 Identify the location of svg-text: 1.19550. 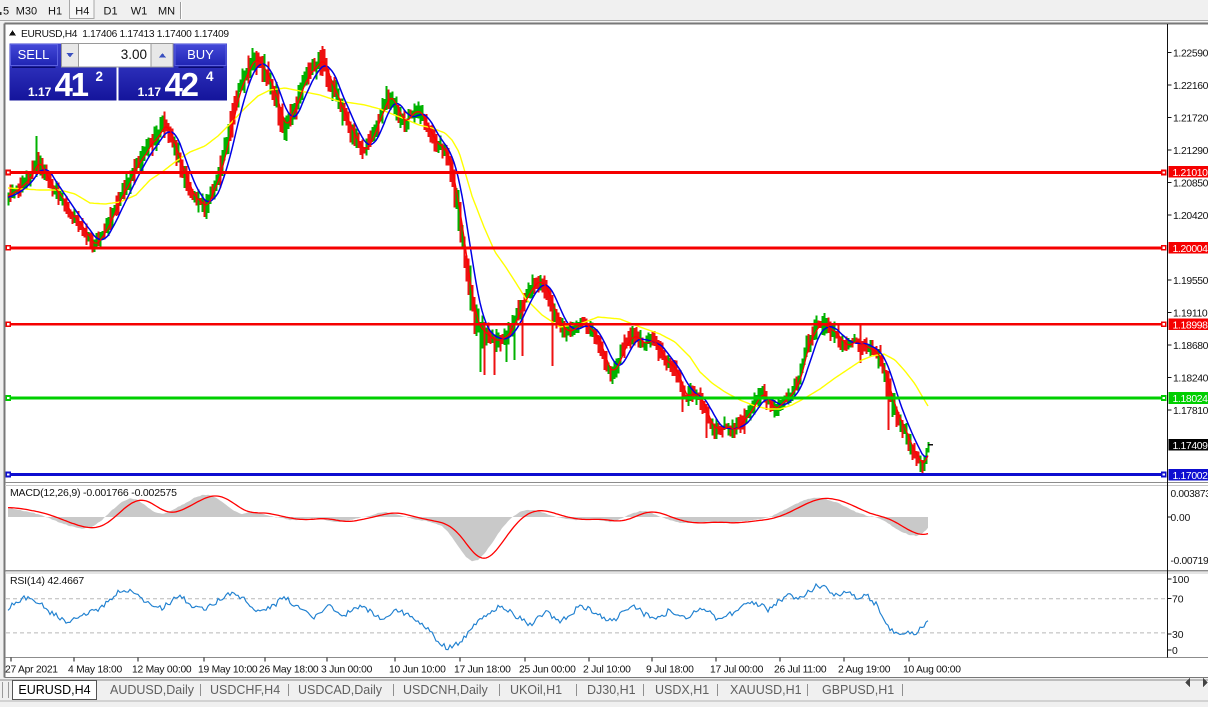
(1190, 281).